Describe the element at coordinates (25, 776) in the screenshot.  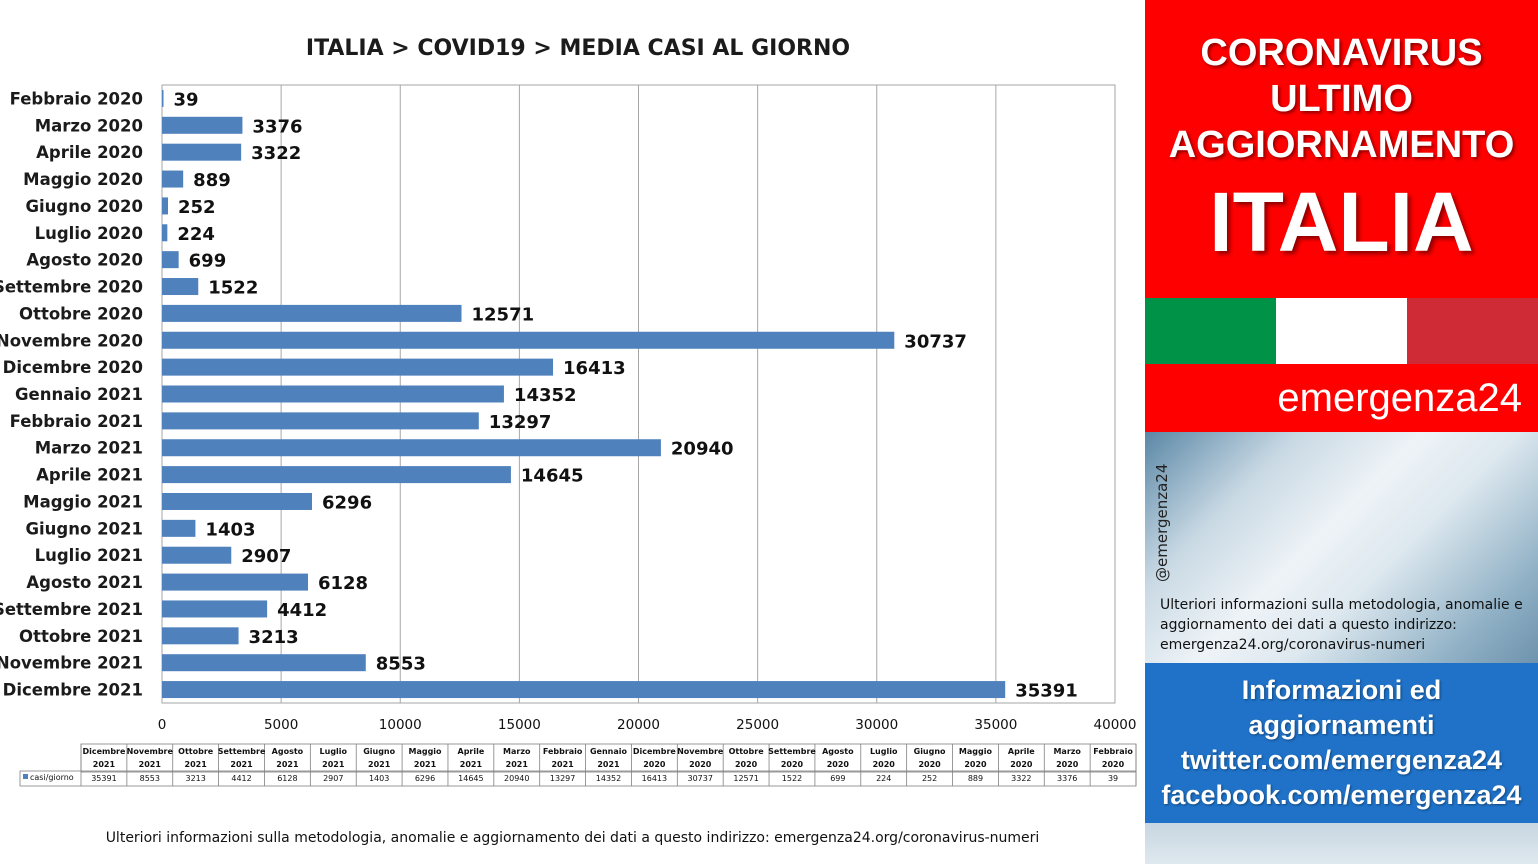
I see `legend-swatch` at that location.